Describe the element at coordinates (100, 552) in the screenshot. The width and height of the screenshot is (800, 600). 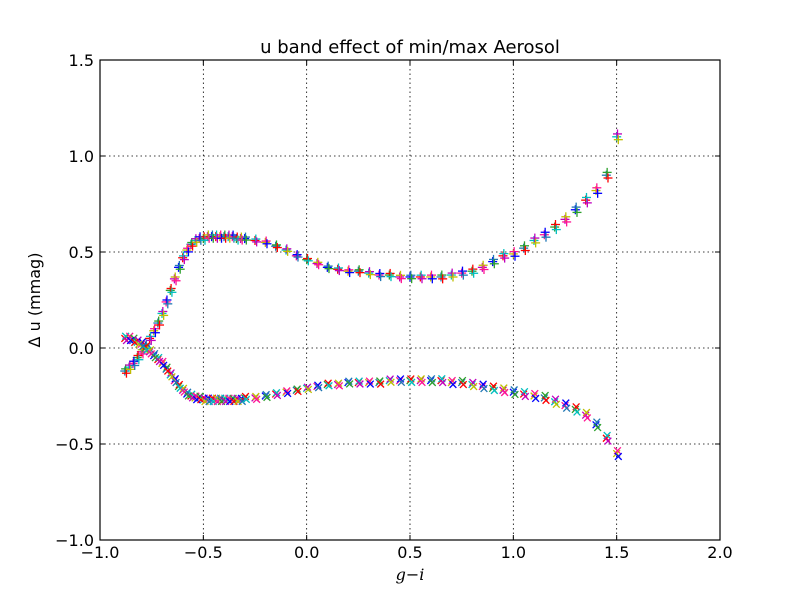
I see `x-tick-label: −1.0` at that location.